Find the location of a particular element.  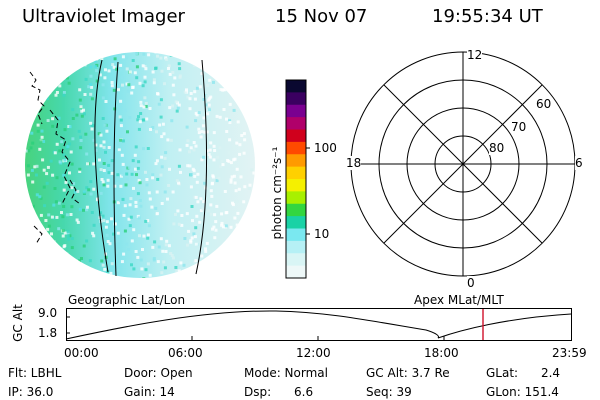

polar-ring-70: 70 is located at coordinates (519, 127).